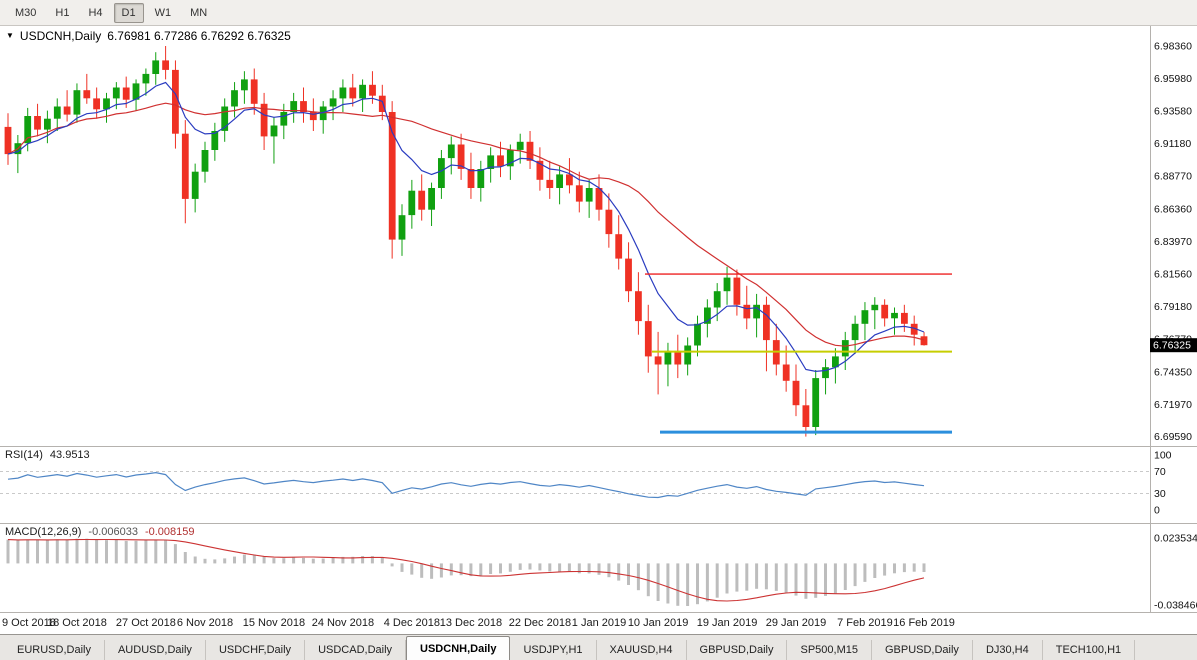 The width and height of the screenshot is (1197, 660). What do you see at coordinates (205, 623) in the screenshot?
I see `time-axis-label: 6 Nov 2018` at bounding box center [205, 623].